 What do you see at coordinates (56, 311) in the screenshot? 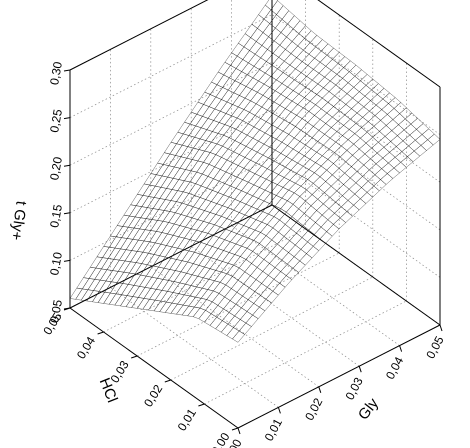
I see `z-tick-label-0: 0,05` at bounding box center [56, 311].